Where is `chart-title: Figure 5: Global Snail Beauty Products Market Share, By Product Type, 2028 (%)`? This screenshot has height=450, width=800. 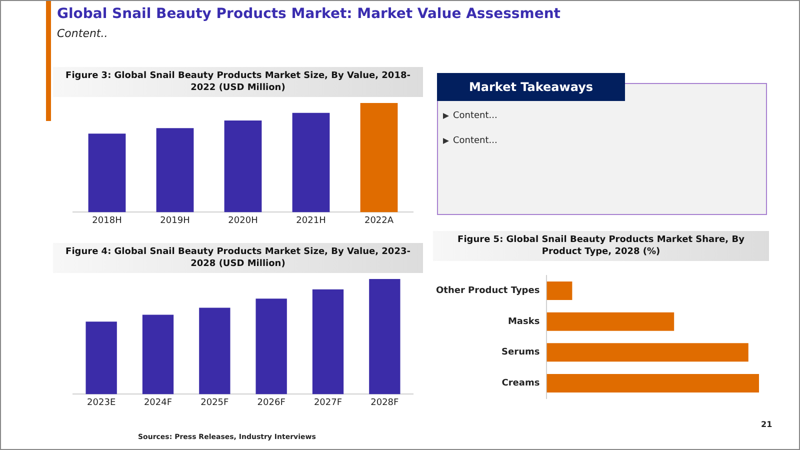 chart-title: Figure 5: Global Snail Beauty Products Market Share, By Product Type, 2028 (%) is located at coordinates (601, 246).